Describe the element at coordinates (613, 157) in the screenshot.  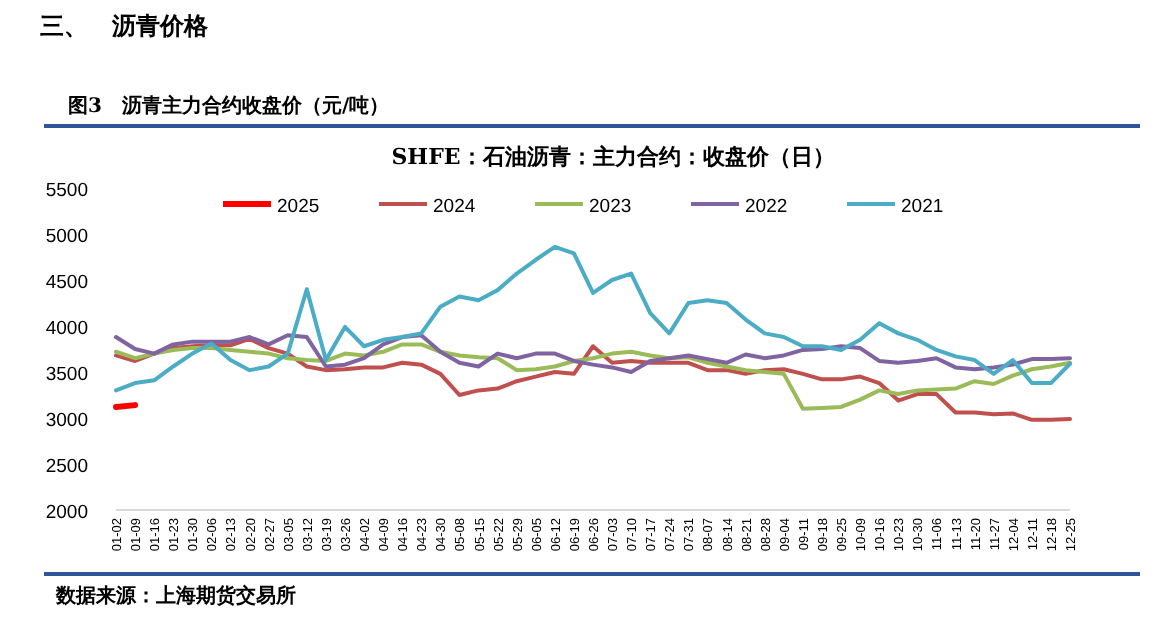
I see `chart-title: SHFE：石油沥青：主力合约：收盘价（日）` at that location.